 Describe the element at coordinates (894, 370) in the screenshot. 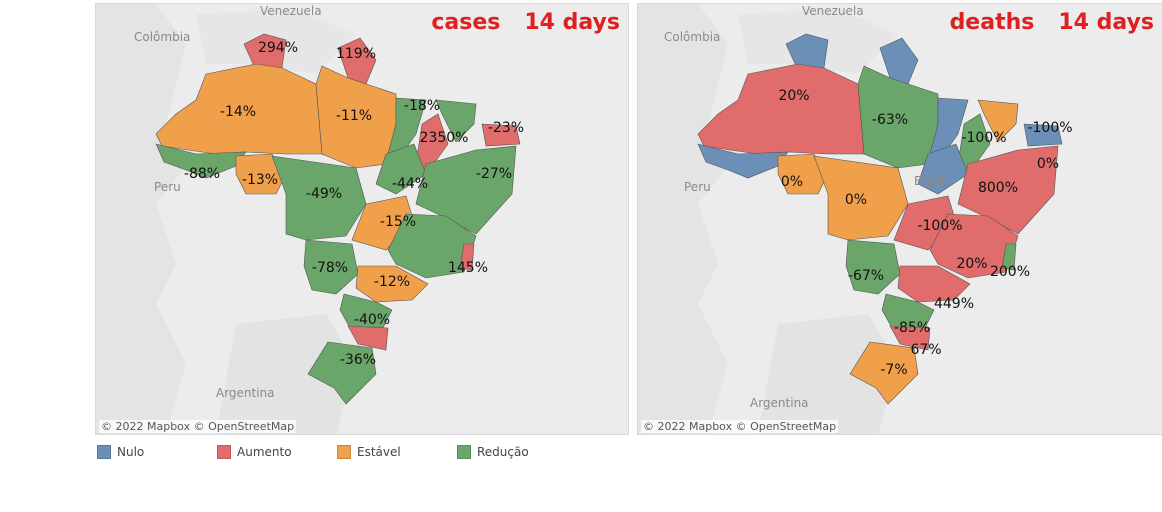

I see `deaths-label-rgs: -7%` at that location.